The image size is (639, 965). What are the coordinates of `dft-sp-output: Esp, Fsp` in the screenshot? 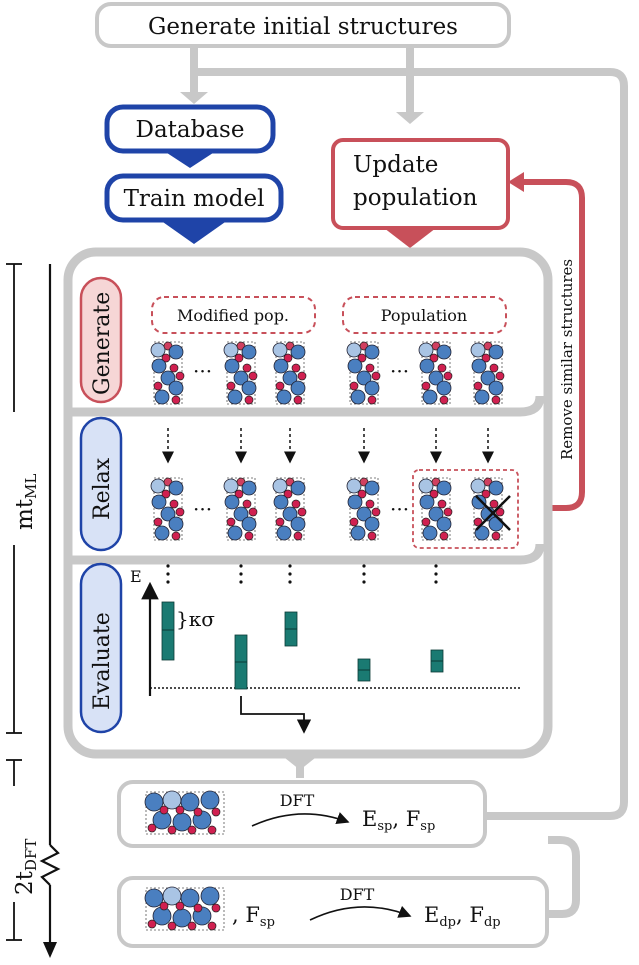 It's located at (398, 820).